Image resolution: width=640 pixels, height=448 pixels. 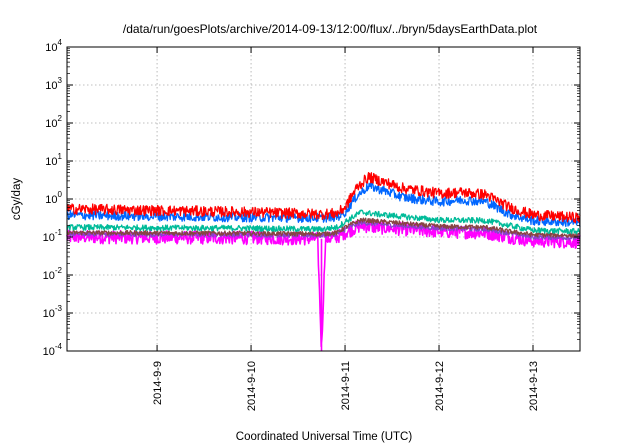 What do you see at coordinates (60, 194) in the screenshot?
I see `y-tick-exponent: 0` at bounding box center [60, 194].